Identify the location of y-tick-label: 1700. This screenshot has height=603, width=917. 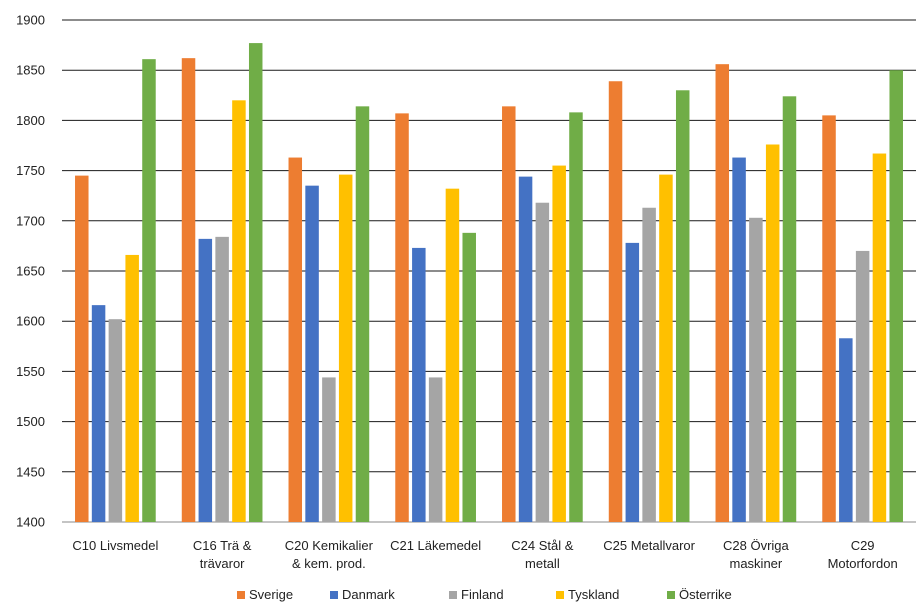
(30, 220).